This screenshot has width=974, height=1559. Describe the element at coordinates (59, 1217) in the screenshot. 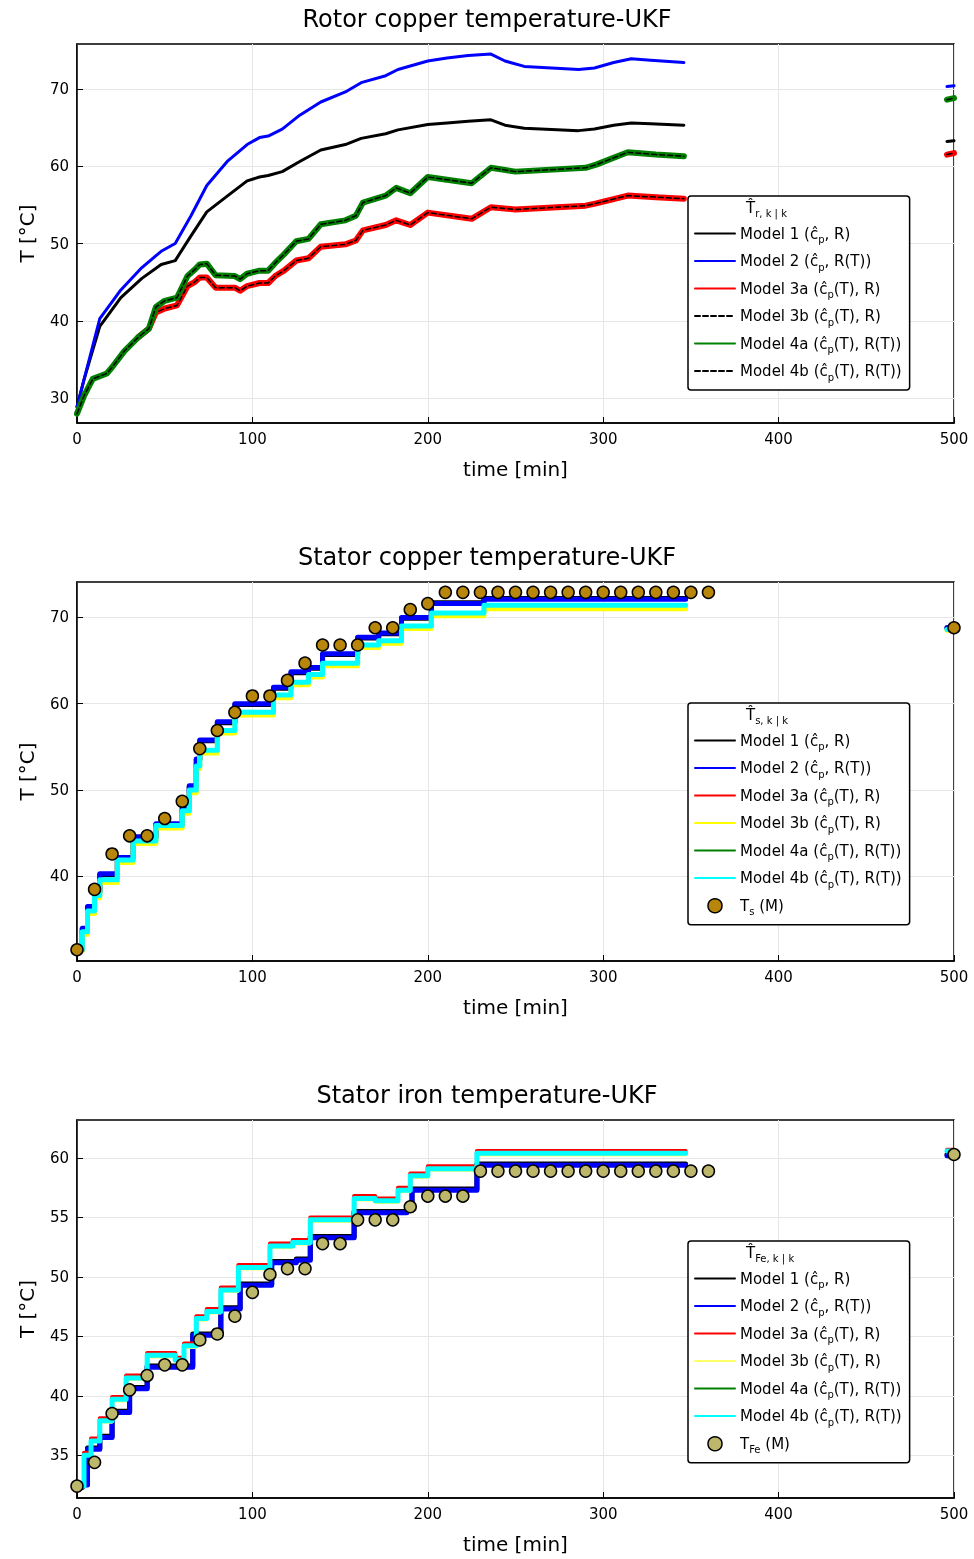

I see `y-tick-label: 55` at that location.